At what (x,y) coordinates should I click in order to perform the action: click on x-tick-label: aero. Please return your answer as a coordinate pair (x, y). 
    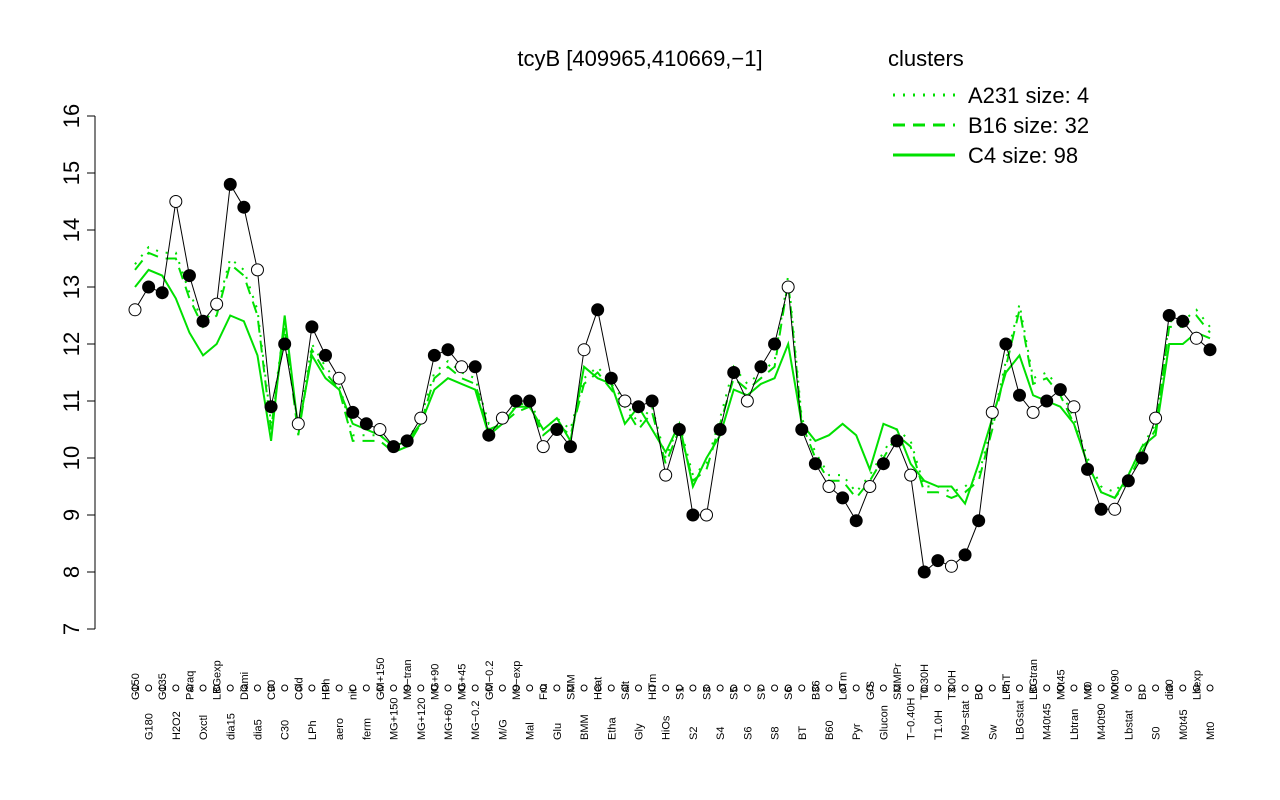
    Looking at the image, I should click on (340, 729).